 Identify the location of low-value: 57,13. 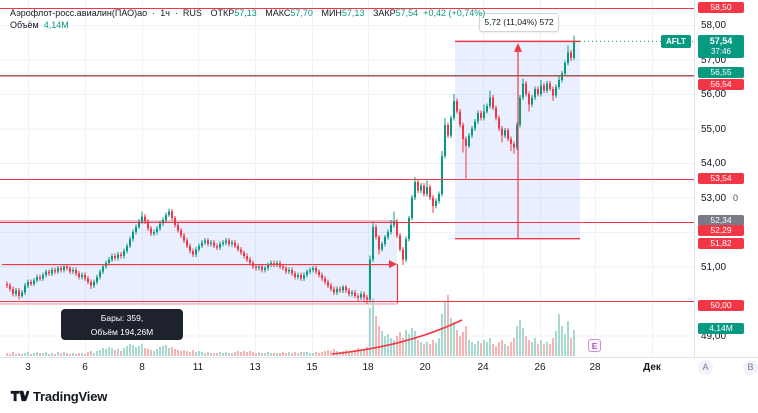
(353, 13).